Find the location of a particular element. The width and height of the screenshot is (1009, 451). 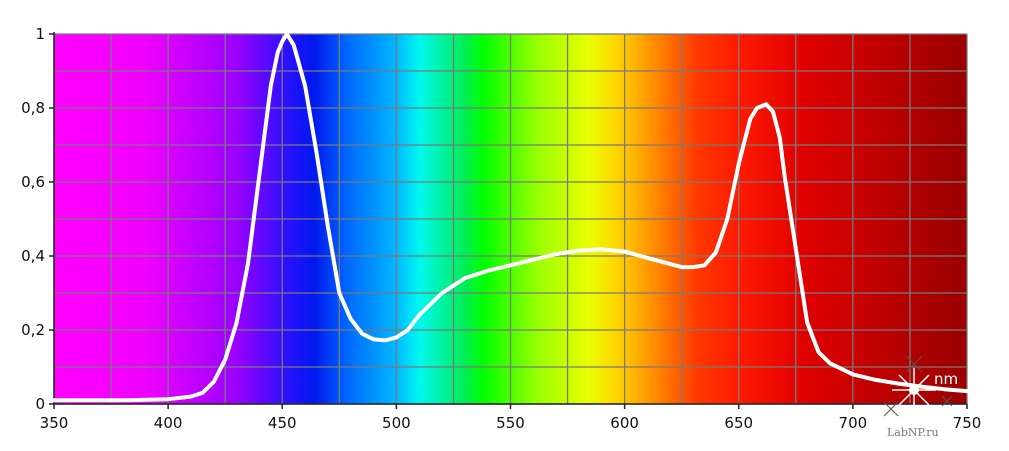

x-tick-label: 450 is located at coordinates (282, 423).